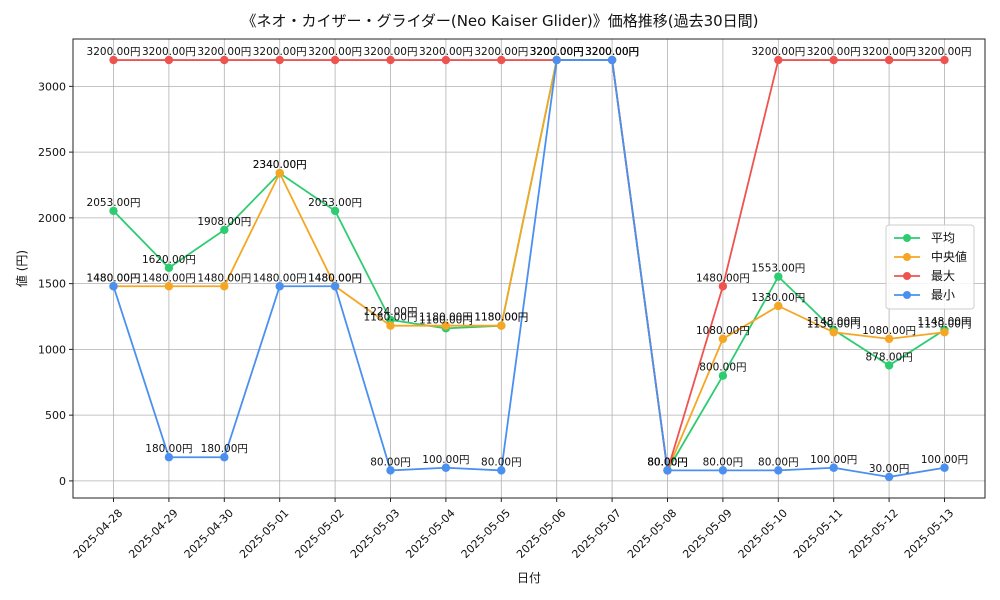  Describe the element at coordinates (889, 331) in the screenshot. I see `data-label: 1080.00円` at that location.